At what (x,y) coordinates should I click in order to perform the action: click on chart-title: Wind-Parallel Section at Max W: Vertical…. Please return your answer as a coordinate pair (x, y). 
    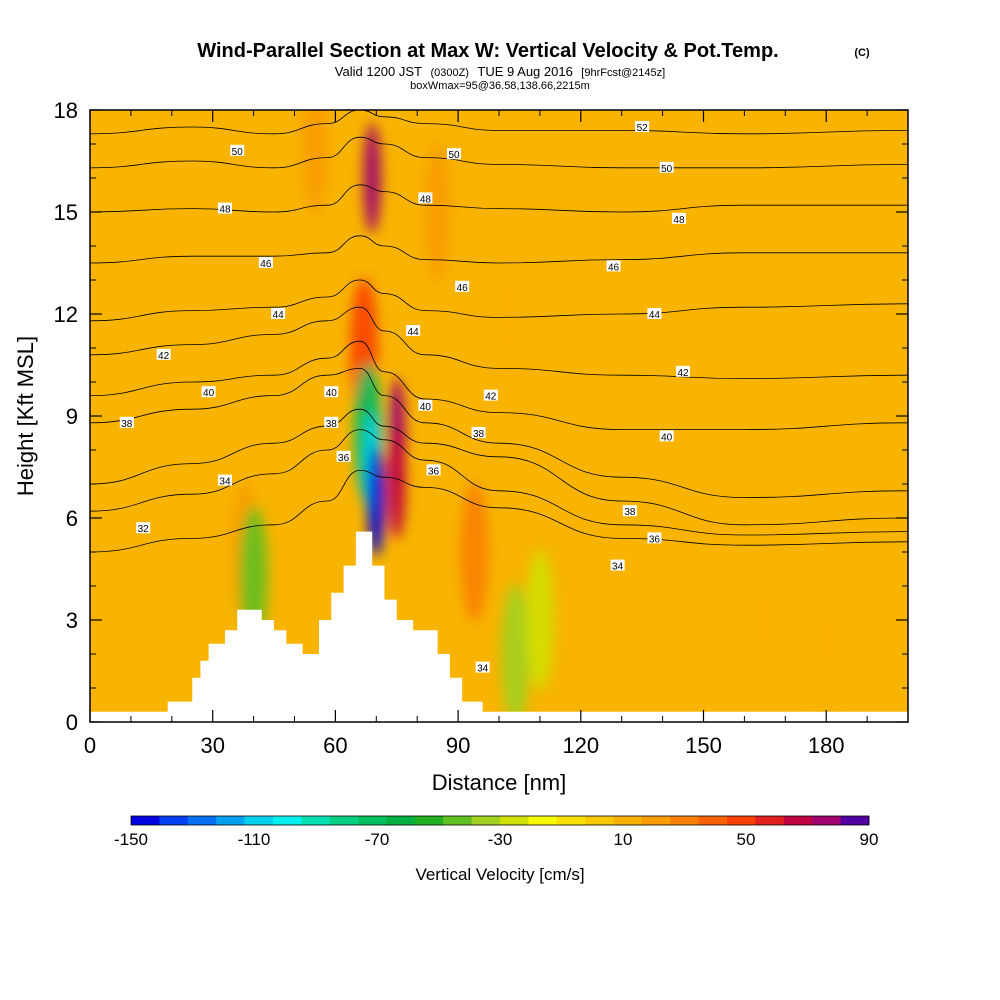
    Looking at the image, I should click on (487, 51).